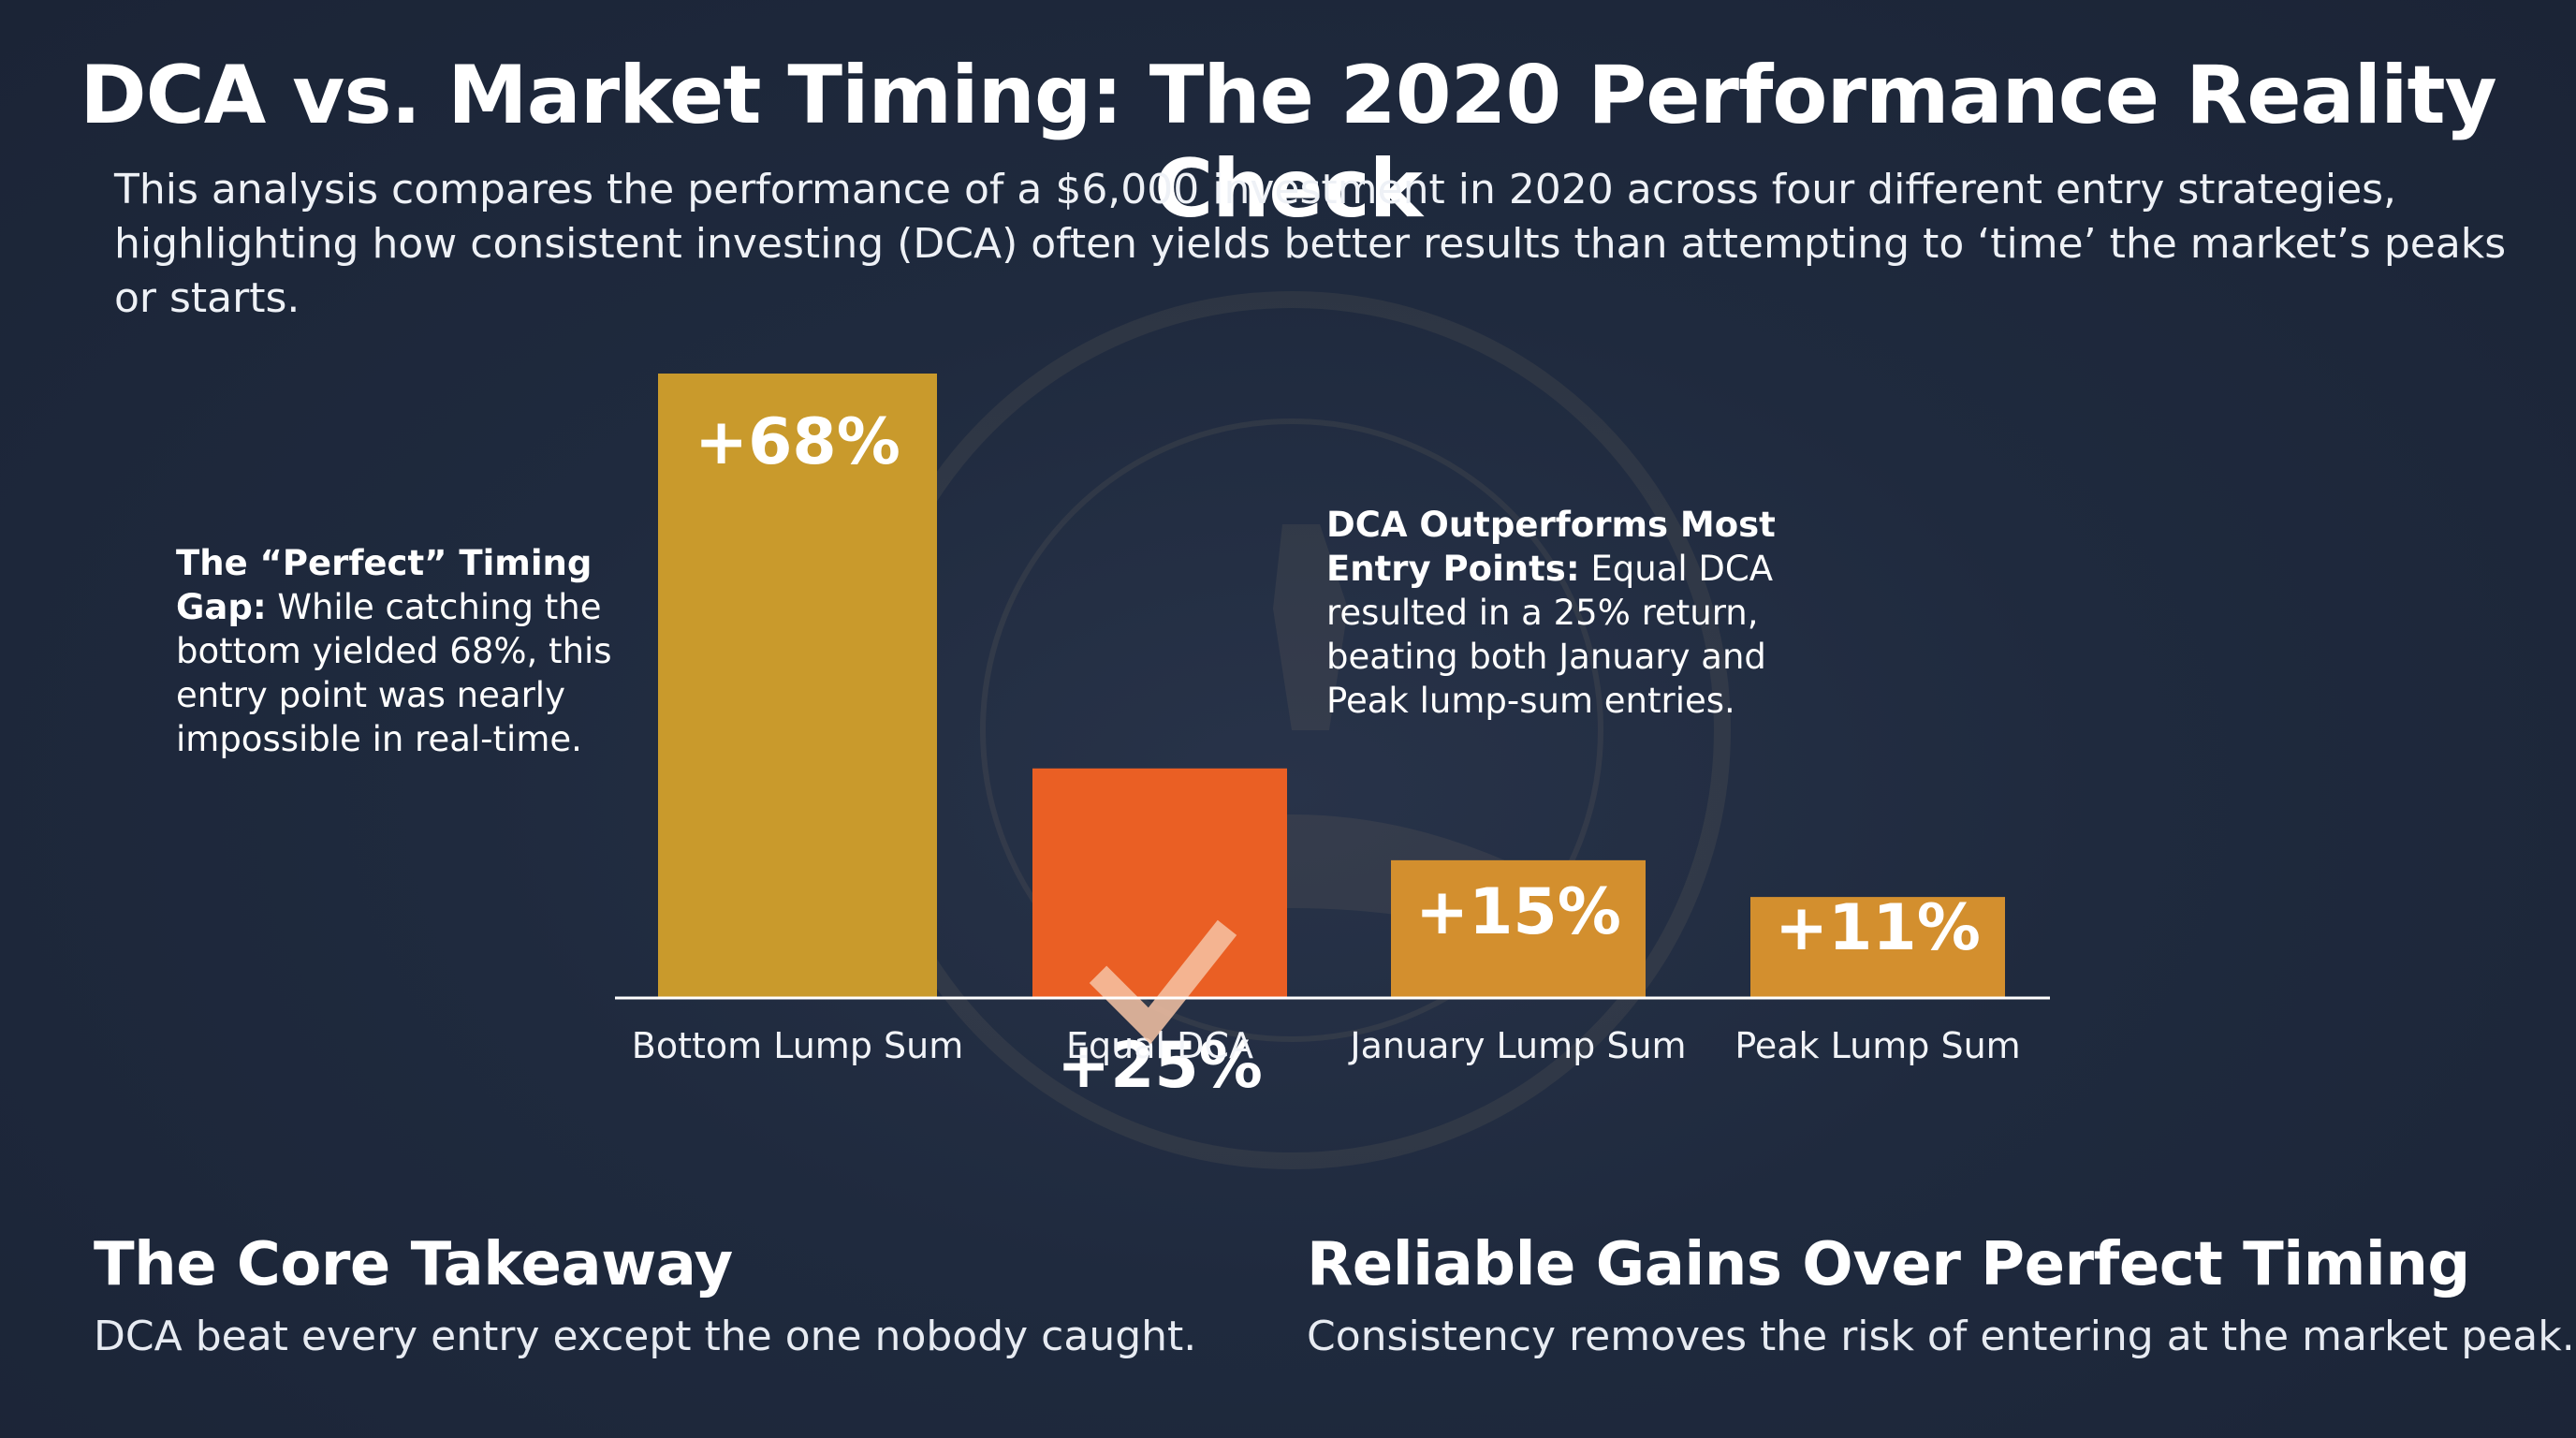 The height and width of the screenshot is (1438, 2576). Describe the element at coordinates (1551, 547) in the screenshot. I see `callout-dca-outperforms-heading: DCA Outperforms Most Entry Points:` at that location.